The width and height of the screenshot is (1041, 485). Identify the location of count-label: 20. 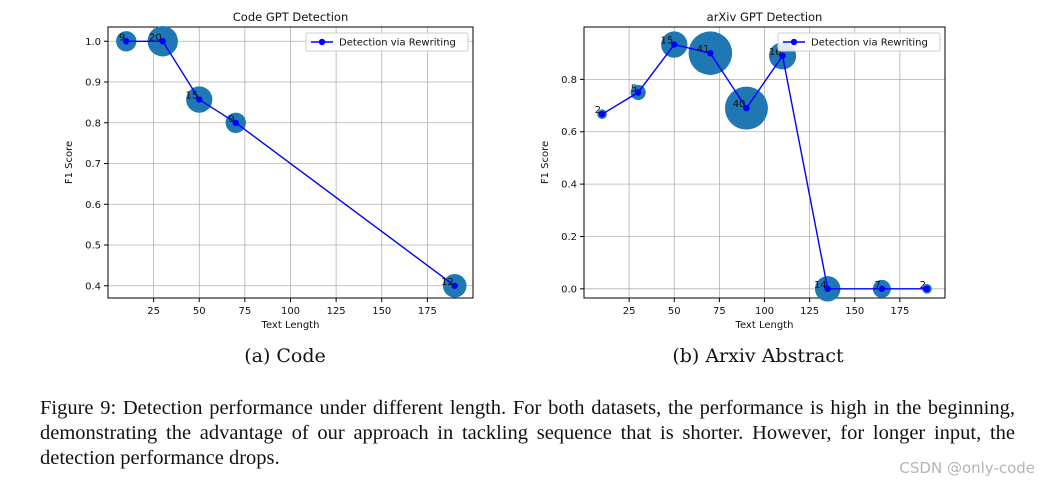
(155, 37).